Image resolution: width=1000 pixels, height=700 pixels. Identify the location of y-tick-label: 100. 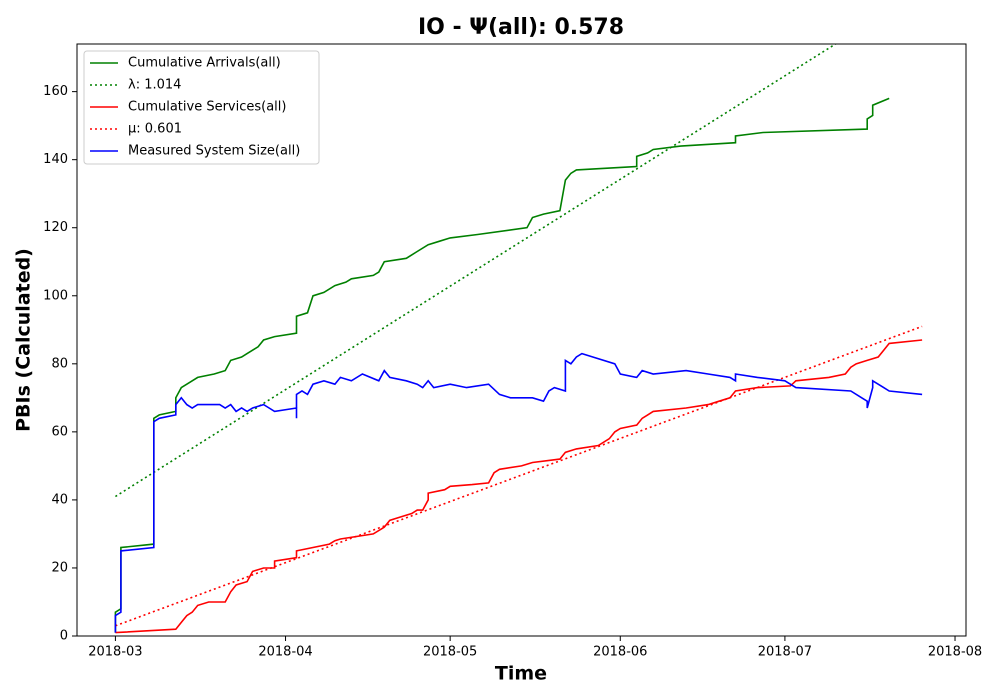
(55, 295).